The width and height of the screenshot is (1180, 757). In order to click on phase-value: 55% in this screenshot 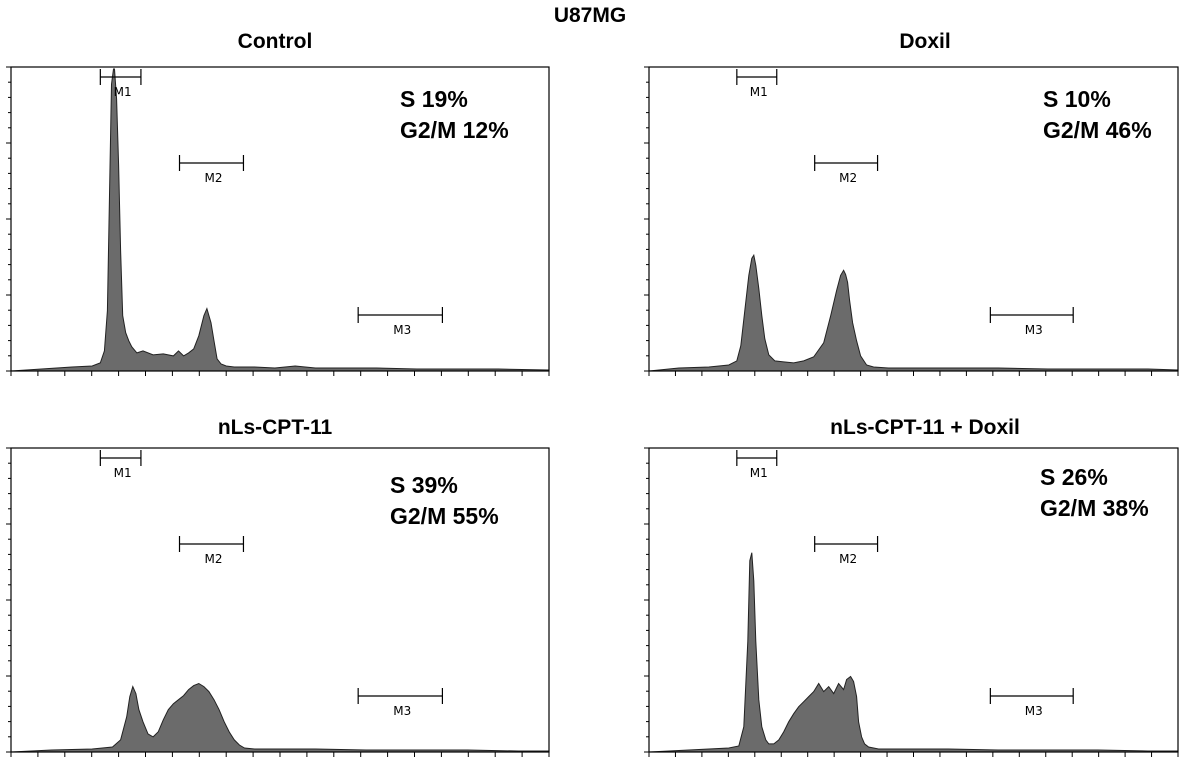, I will do `click(475, 516)`.